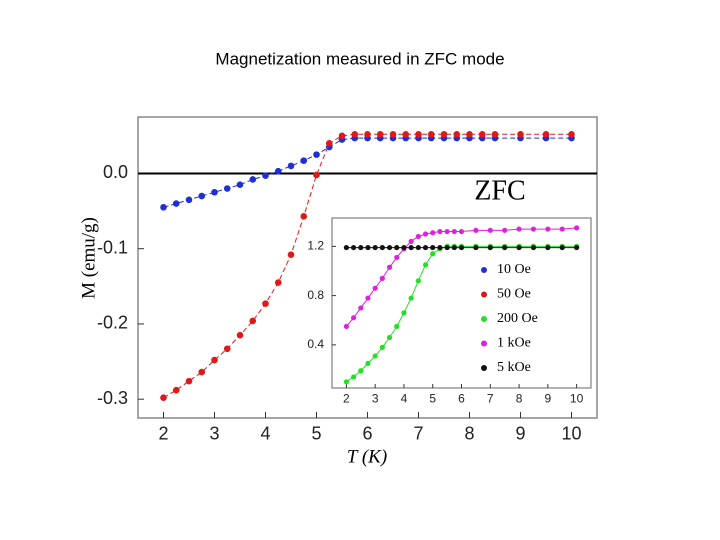  Describe the element at coordinates (112, 398) in the screenshot. I see `y-tick-label: -0.3` at that location.